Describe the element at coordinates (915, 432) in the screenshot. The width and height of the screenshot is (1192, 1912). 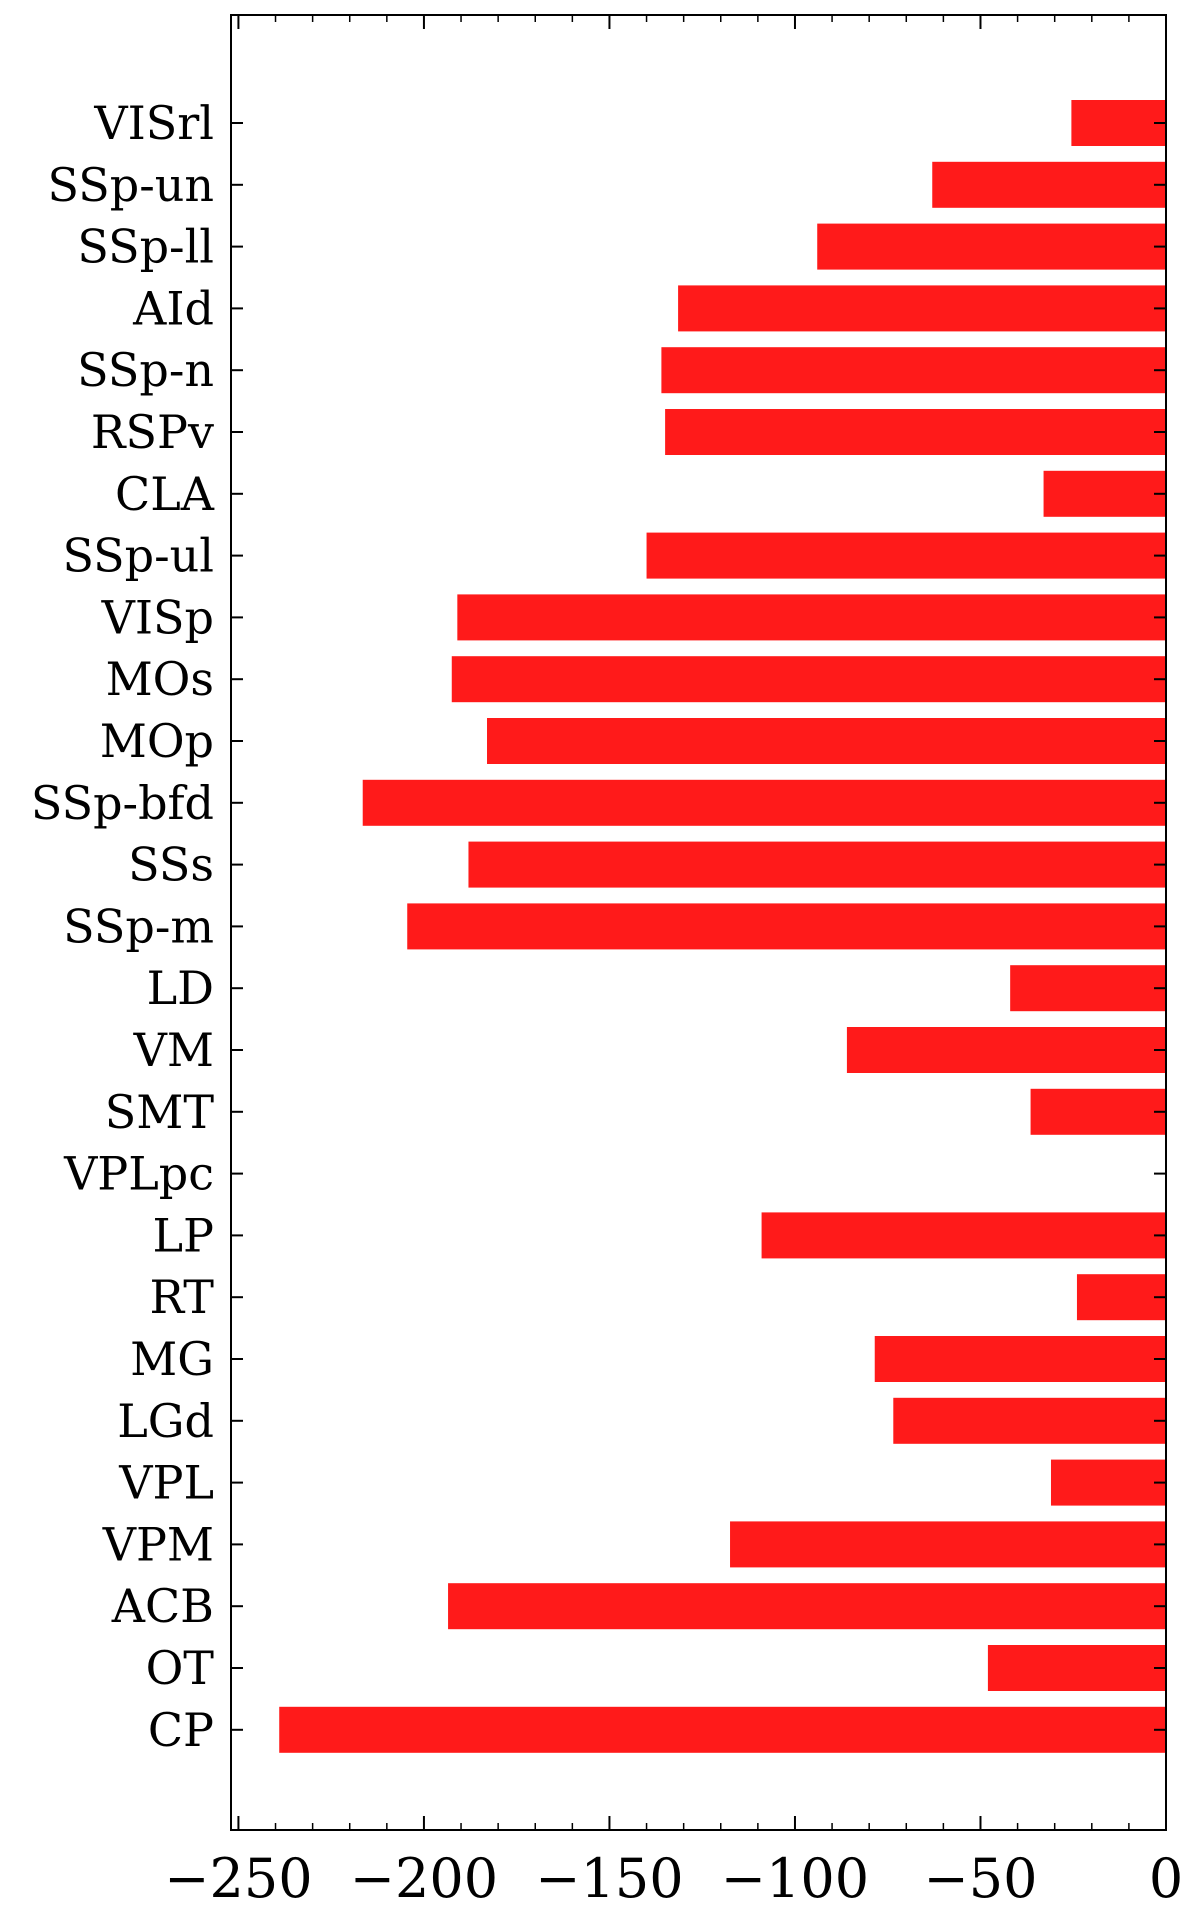
I see `bar-RSPv` at that location.